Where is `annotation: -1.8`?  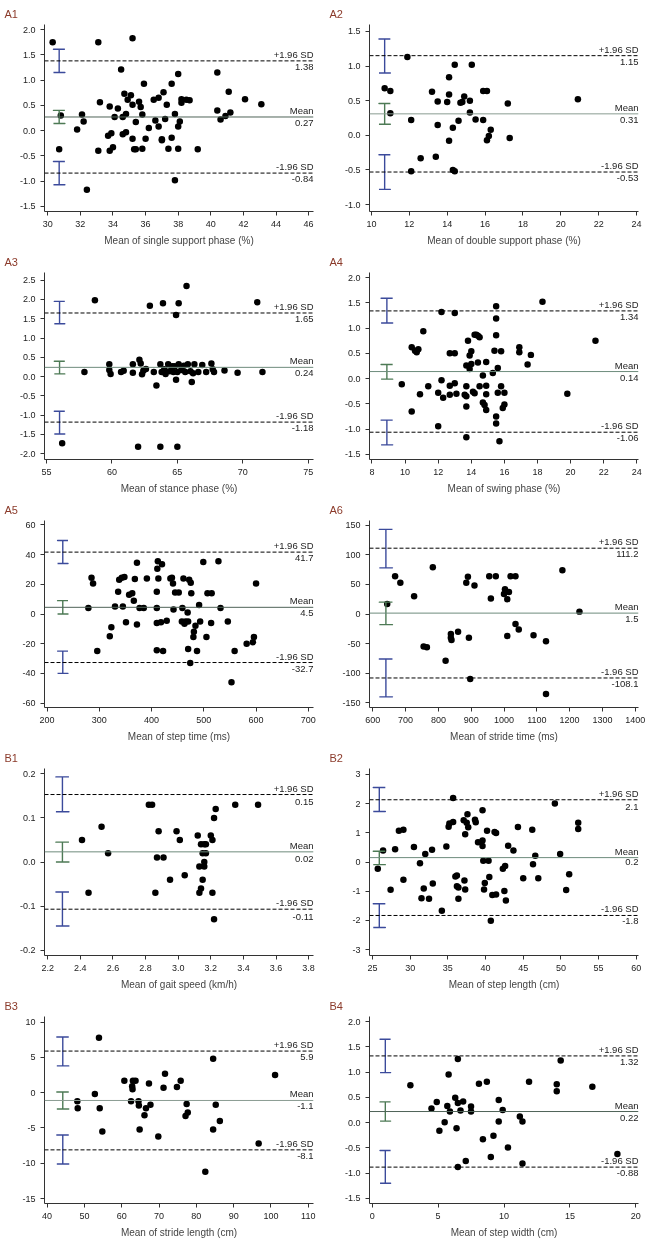
annotation: -1.8 is located at coordinates (630, 920).